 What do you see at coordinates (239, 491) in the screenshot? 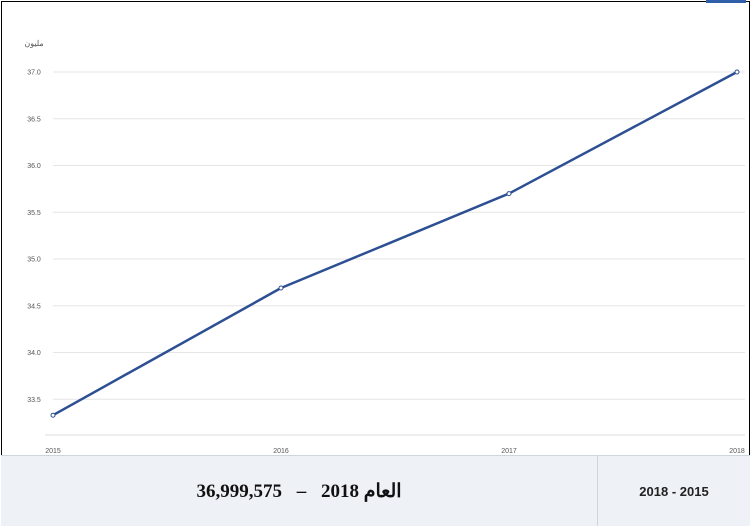
I see `summary-value: 36,999,575` at bounding box center [239, 491].